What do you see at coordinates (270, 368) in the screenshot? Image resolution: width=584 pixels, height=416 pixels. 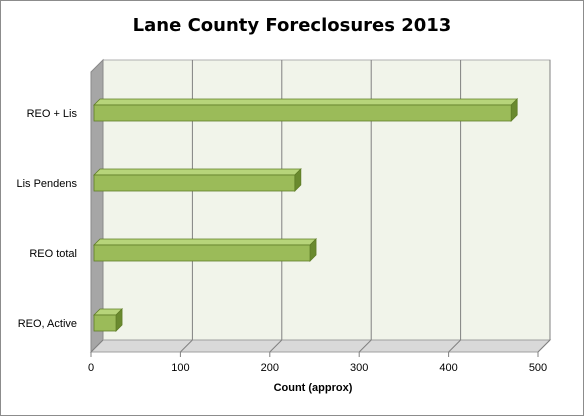 I see `tick-label: 200` at bounding box center [270, 368].